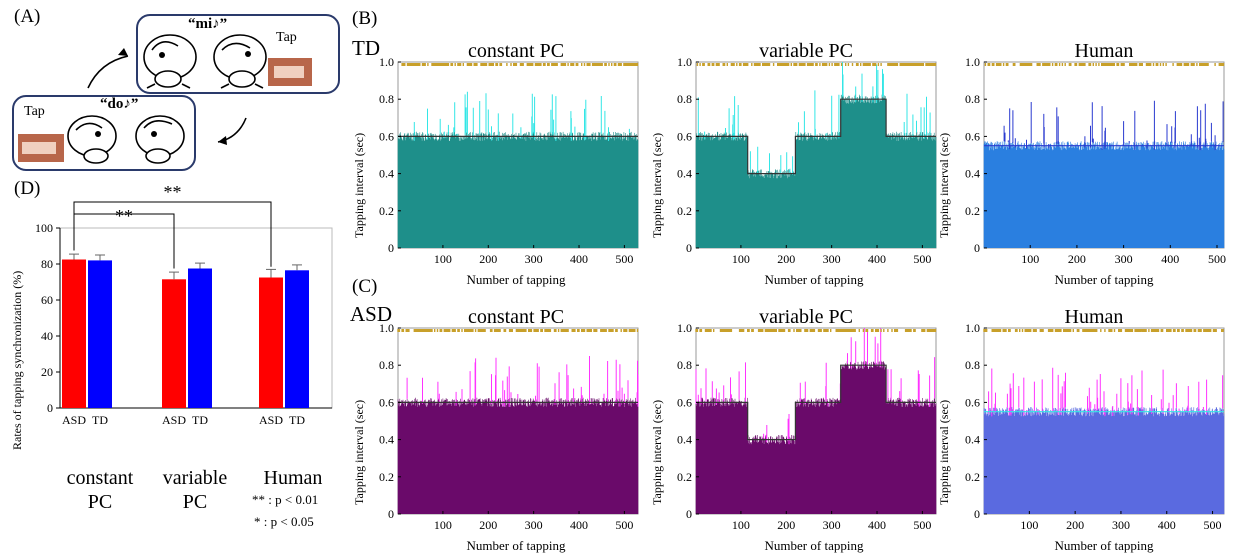 Image resolution: width=1235 pixels, height=554 pixels. Describe the element at coordinates (284, 521) in the screenshot. I see `legend-p005: * : p < 0.05` at that location.